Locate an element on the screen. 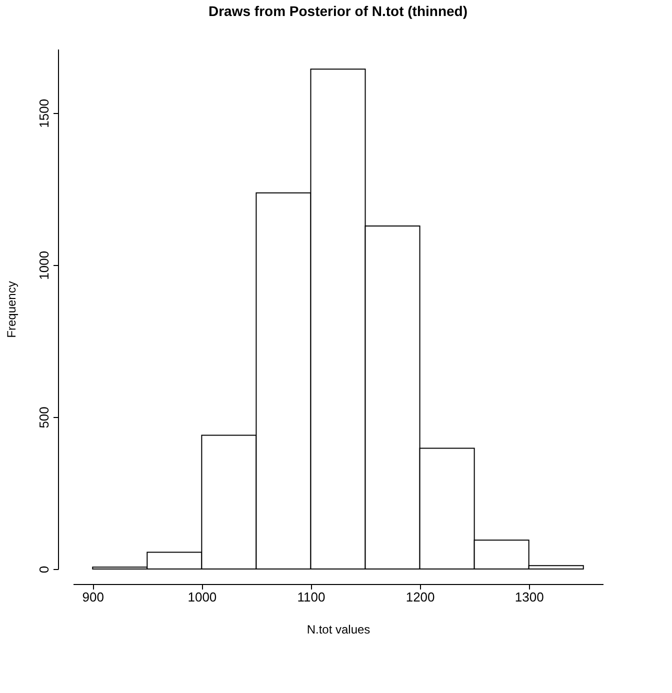  y-tick-label: 1500 is located at coordinates (44, 113).